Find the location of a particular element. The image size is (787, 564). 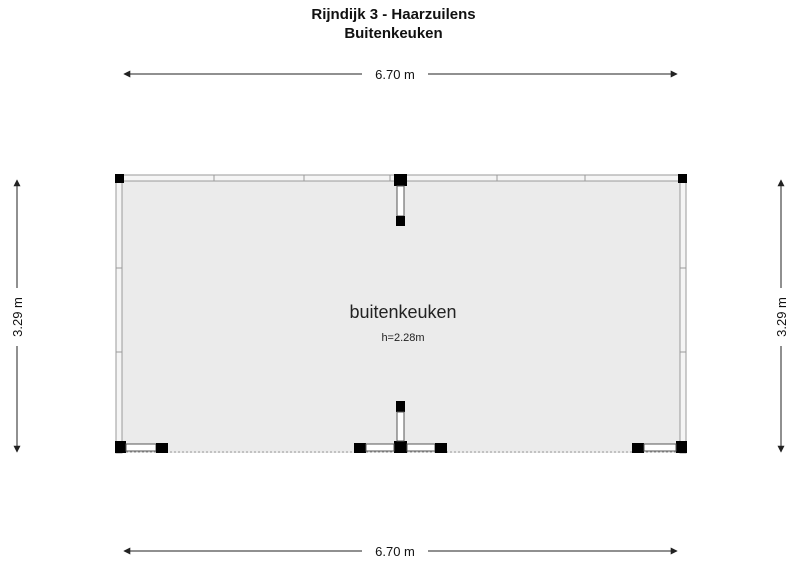

center-top-stub is located at coordinates (400, 206).